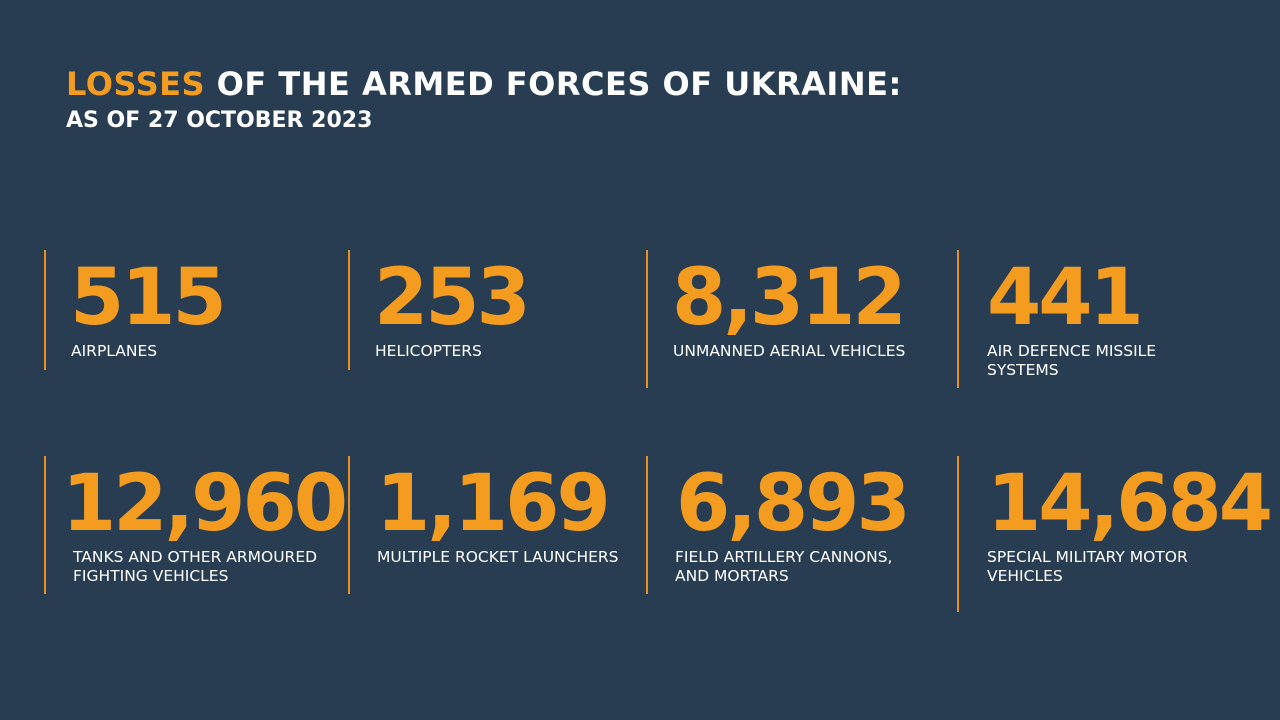 This screenshot has height=720, width=1280. I want to click on stat-value: 6,893, so click(793, 504).